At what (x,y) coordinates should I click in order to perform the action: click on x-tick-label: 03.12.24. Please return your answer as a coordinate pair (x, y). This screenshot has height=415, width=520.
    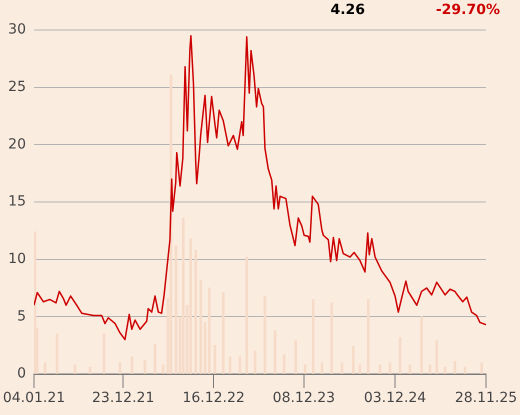
    Looking at the image, I should click on (395, 398).